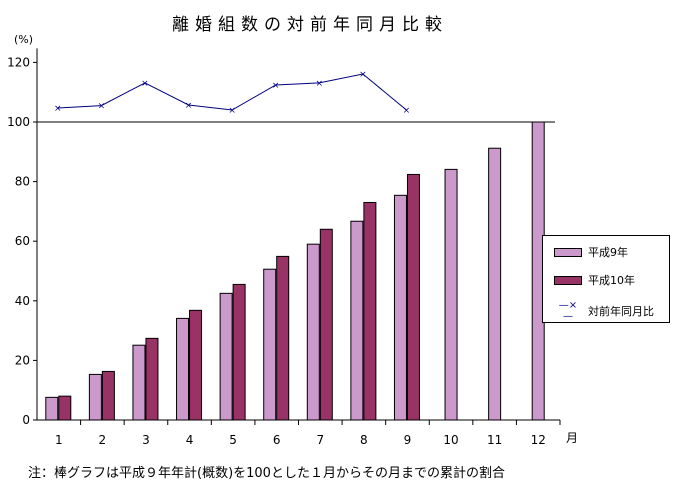 This screenshot has width=675, height=490. Describe the element at coordinates (26, 420) in the screenshot. I see `y-tick-label: 0` at that location.